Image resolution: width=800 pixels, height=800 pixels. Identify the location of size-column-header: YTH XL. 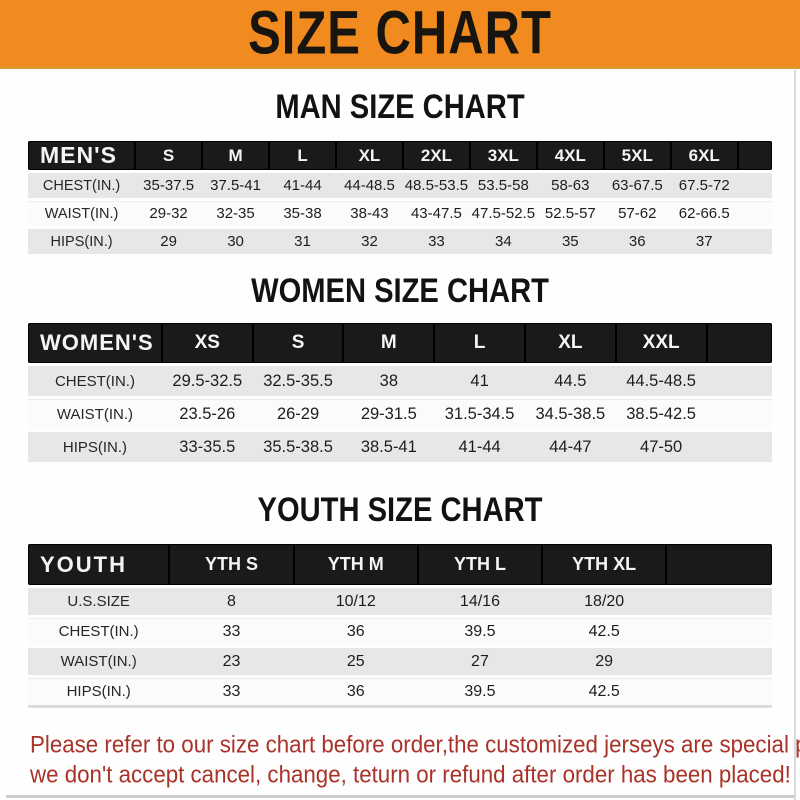
(604, 564).